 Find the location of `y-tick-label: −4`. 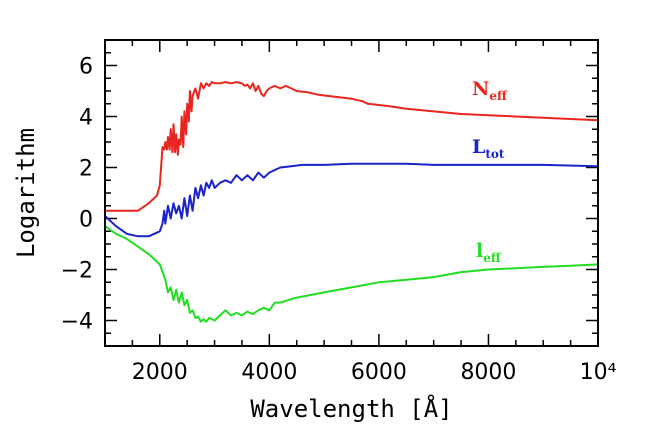

y-tick-label: −4 is located at coordinates (77, 322).